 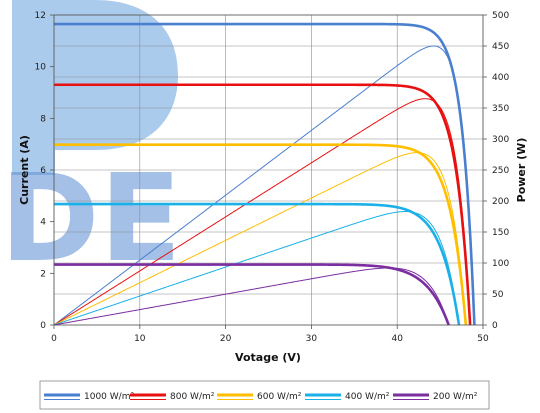 I want to click on legend-label-1: 800 W/m², so click(x=192, y=397).